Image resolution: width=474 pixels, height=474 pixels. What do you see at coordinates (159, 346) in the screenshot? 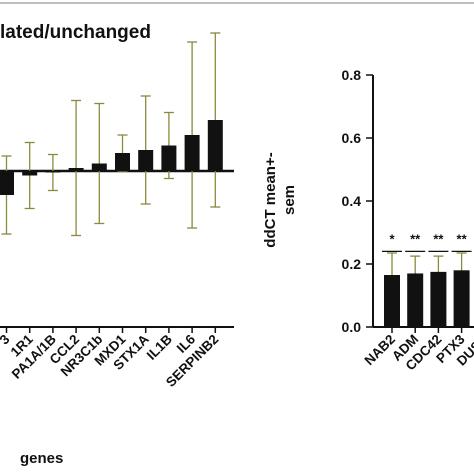
I see `left-category-label: IL1B` at bounding box center [159, 346].